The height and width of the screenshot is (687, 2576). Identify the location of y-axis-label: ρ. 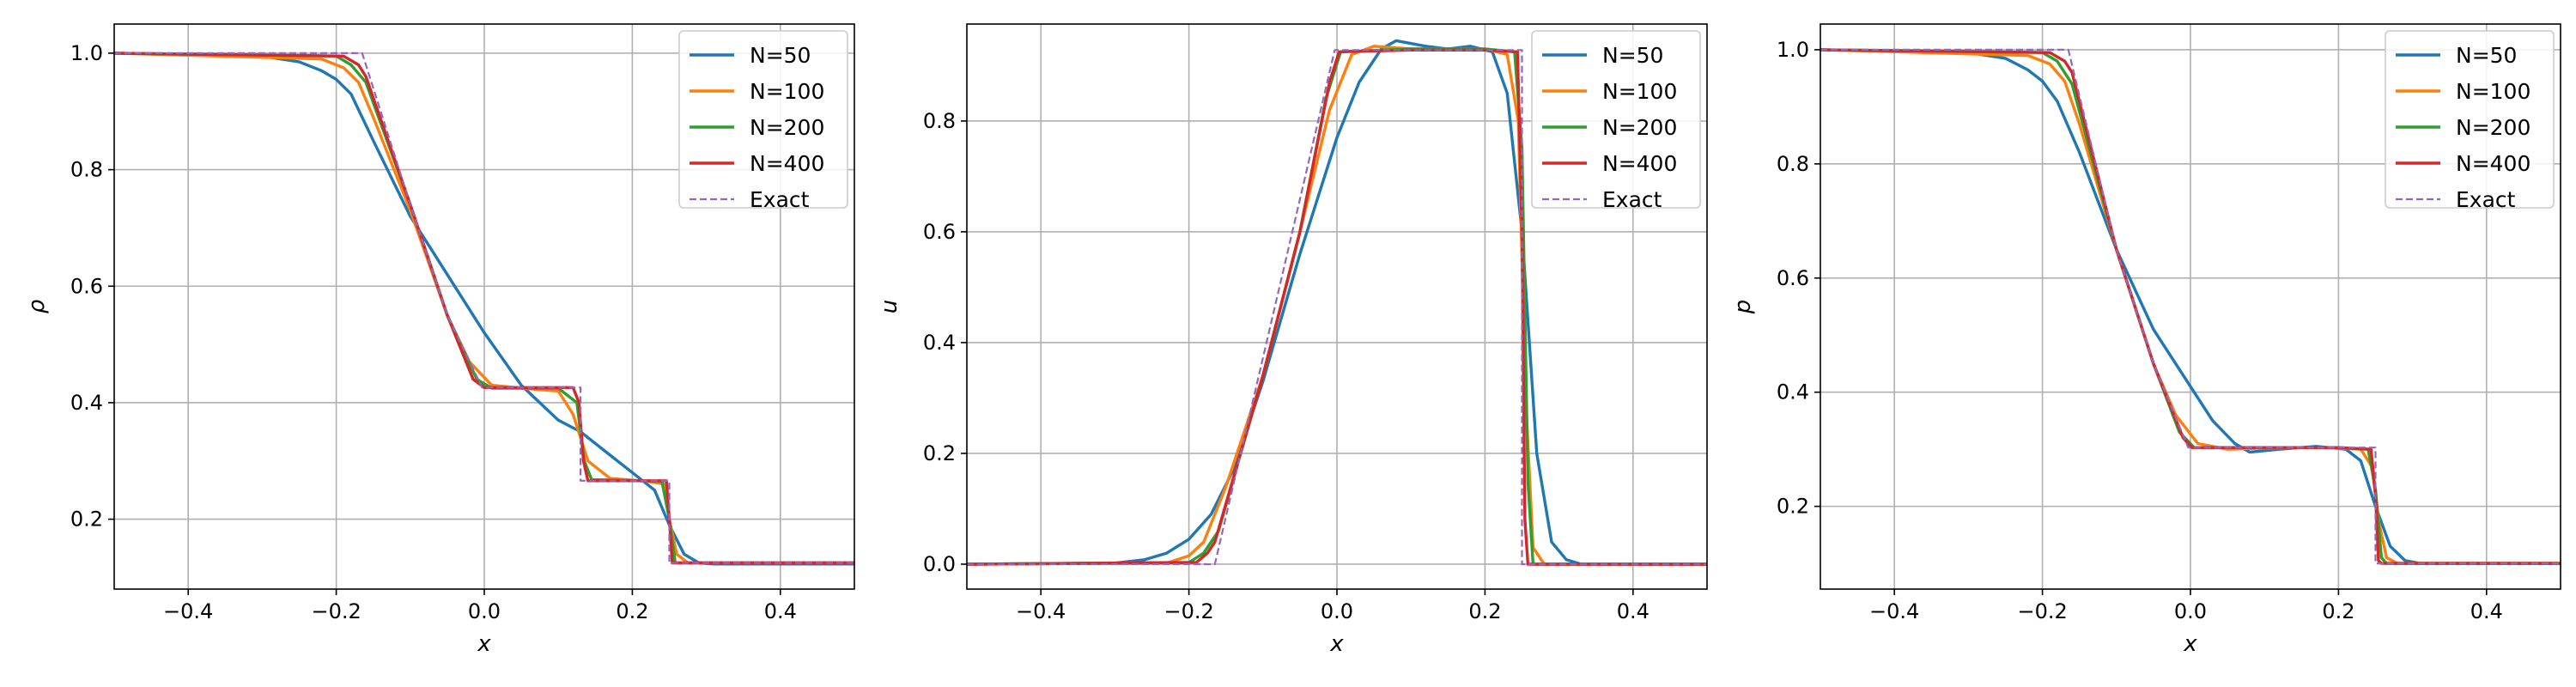
(37, 306).